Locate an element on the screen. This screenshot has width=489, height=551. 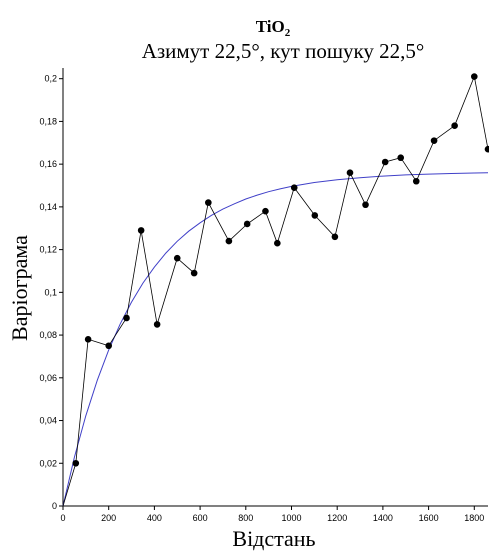
y-tick-label: 0,2 is located at coordinates (50, 79).